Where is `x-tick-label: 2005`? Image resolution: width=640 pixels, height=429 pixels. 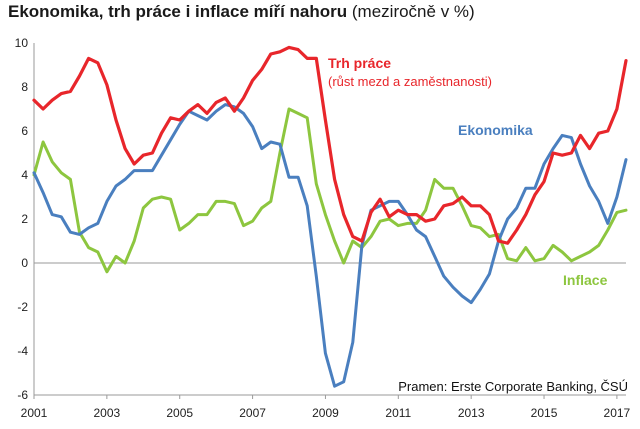 x-tick-label: 2005 is located at coordinates (179, 413).